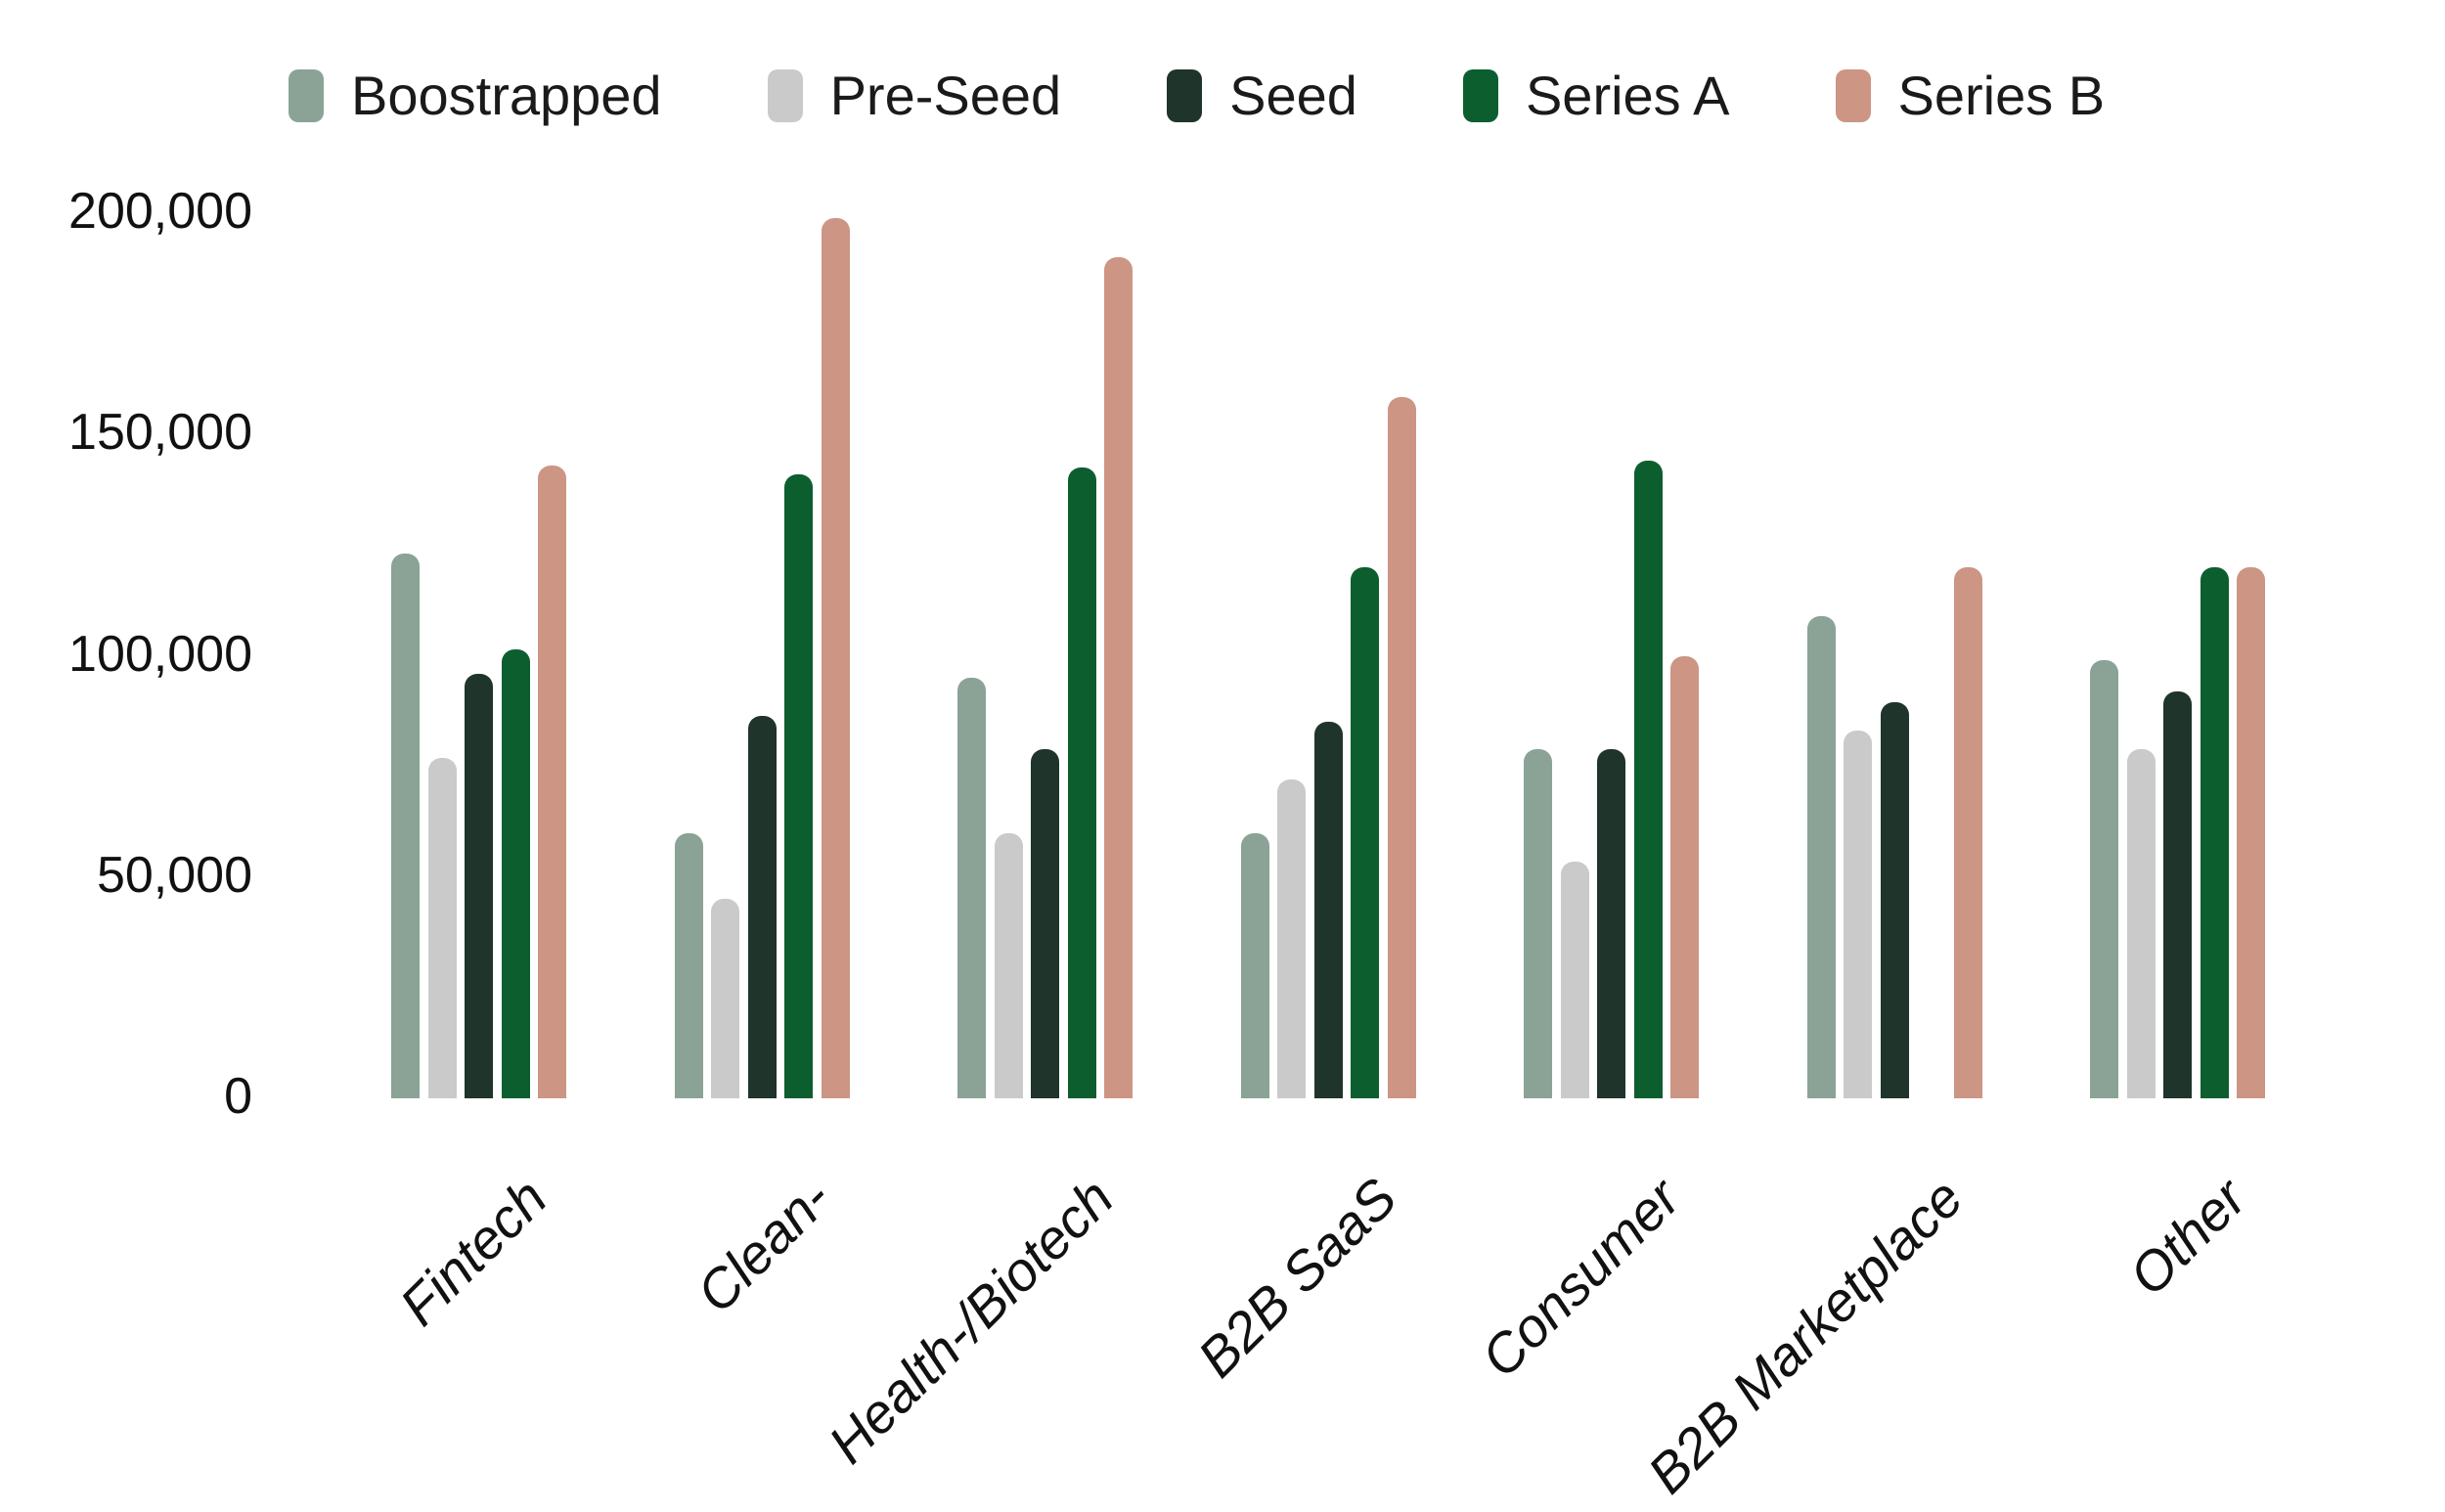 The height and width of the screenshot is (1512, 2445). What do you see at coordinates (506, 95) in the screenshot?
I see `legend-label: Boostrapped` at bounding box center [506, 95].